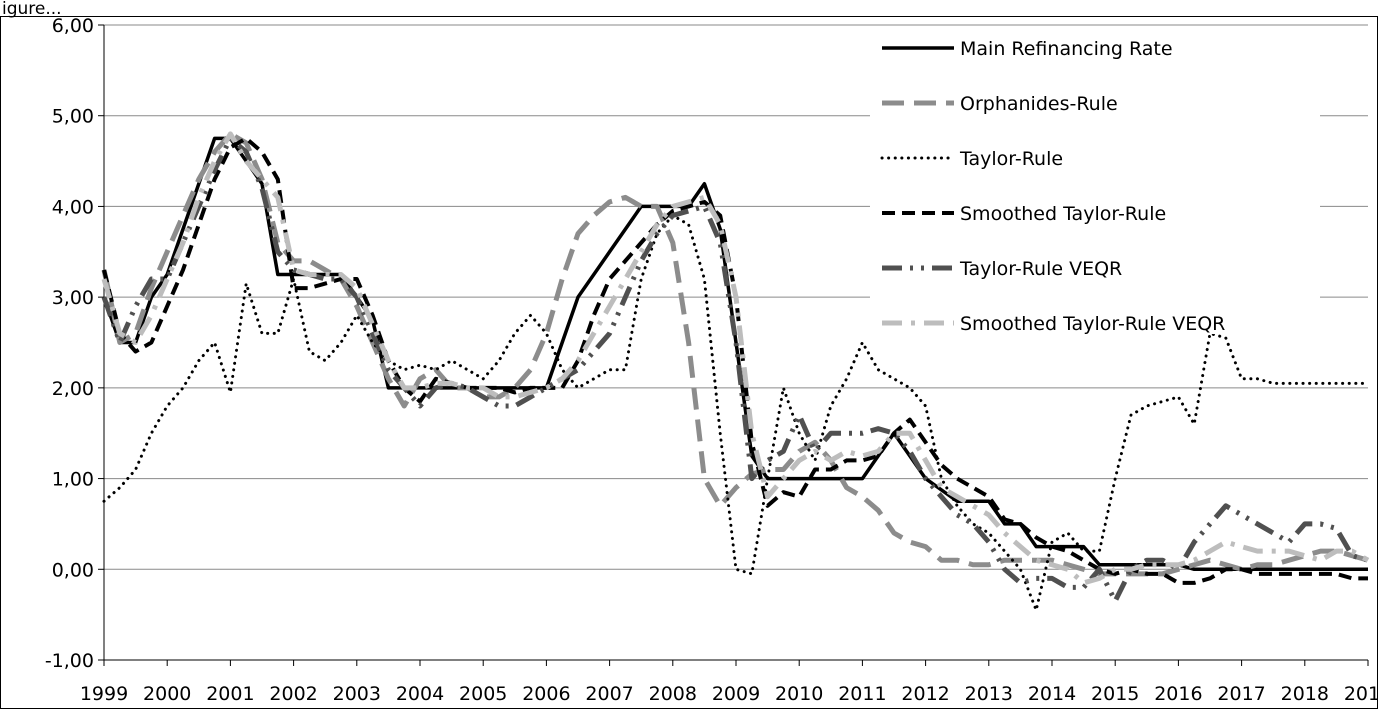 The width and height of the screenshot is (1378, 709). I want to click on x-tick-label: 2013, so click(989, 694).